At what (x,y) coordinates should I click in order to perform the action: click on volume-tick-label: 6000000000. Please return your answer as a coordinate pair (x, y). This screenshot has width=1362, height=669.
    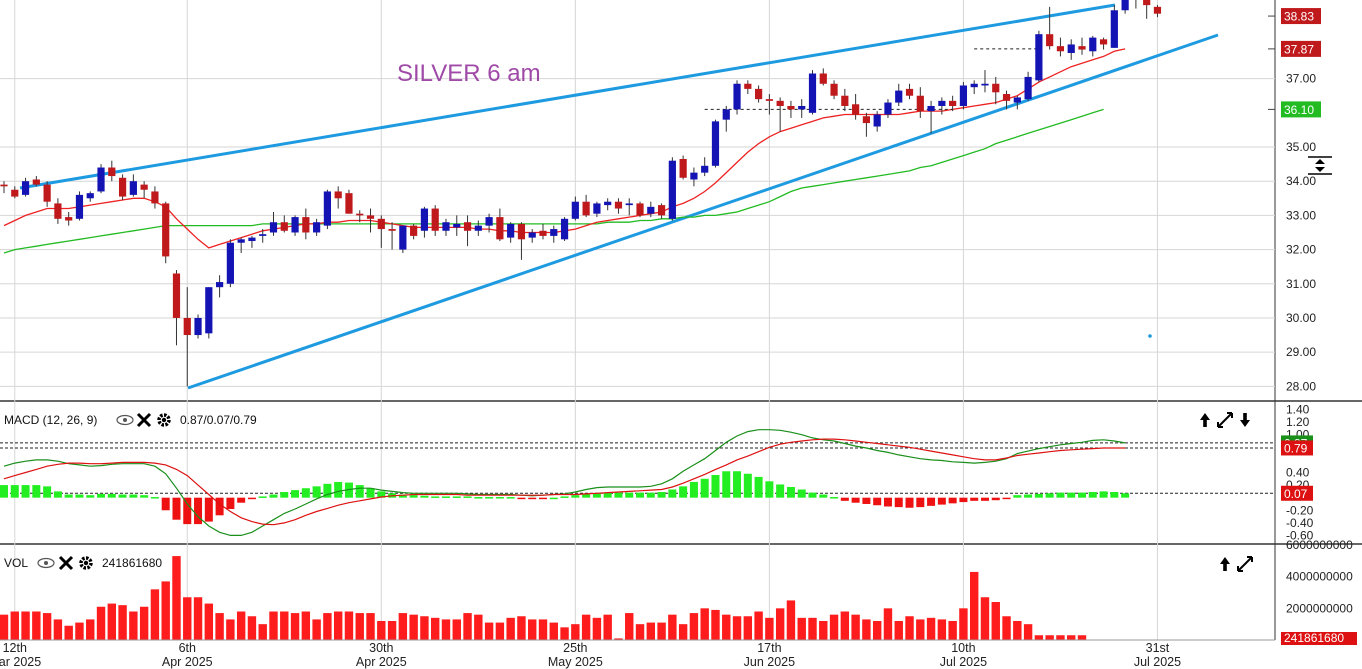
    Looking at the image, I should click on (1319, 545).